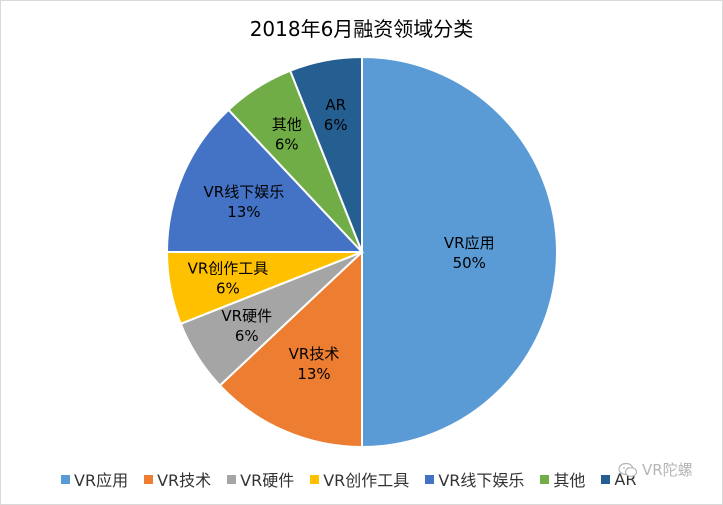 This screenshot has height=505, width=723. I want to click on chart-title: 2018年6月融资领域分类, so click(361, 29).